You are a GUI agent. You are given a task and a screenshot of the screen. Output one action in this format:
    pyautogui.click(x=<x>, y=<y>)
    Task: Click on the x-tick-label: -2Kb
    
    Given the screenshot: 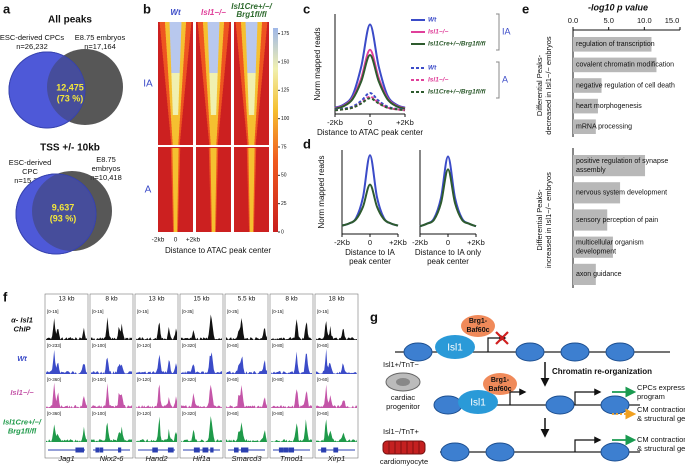 What is the action you would take?
    pyautogui.click(x=420, y=242)
    